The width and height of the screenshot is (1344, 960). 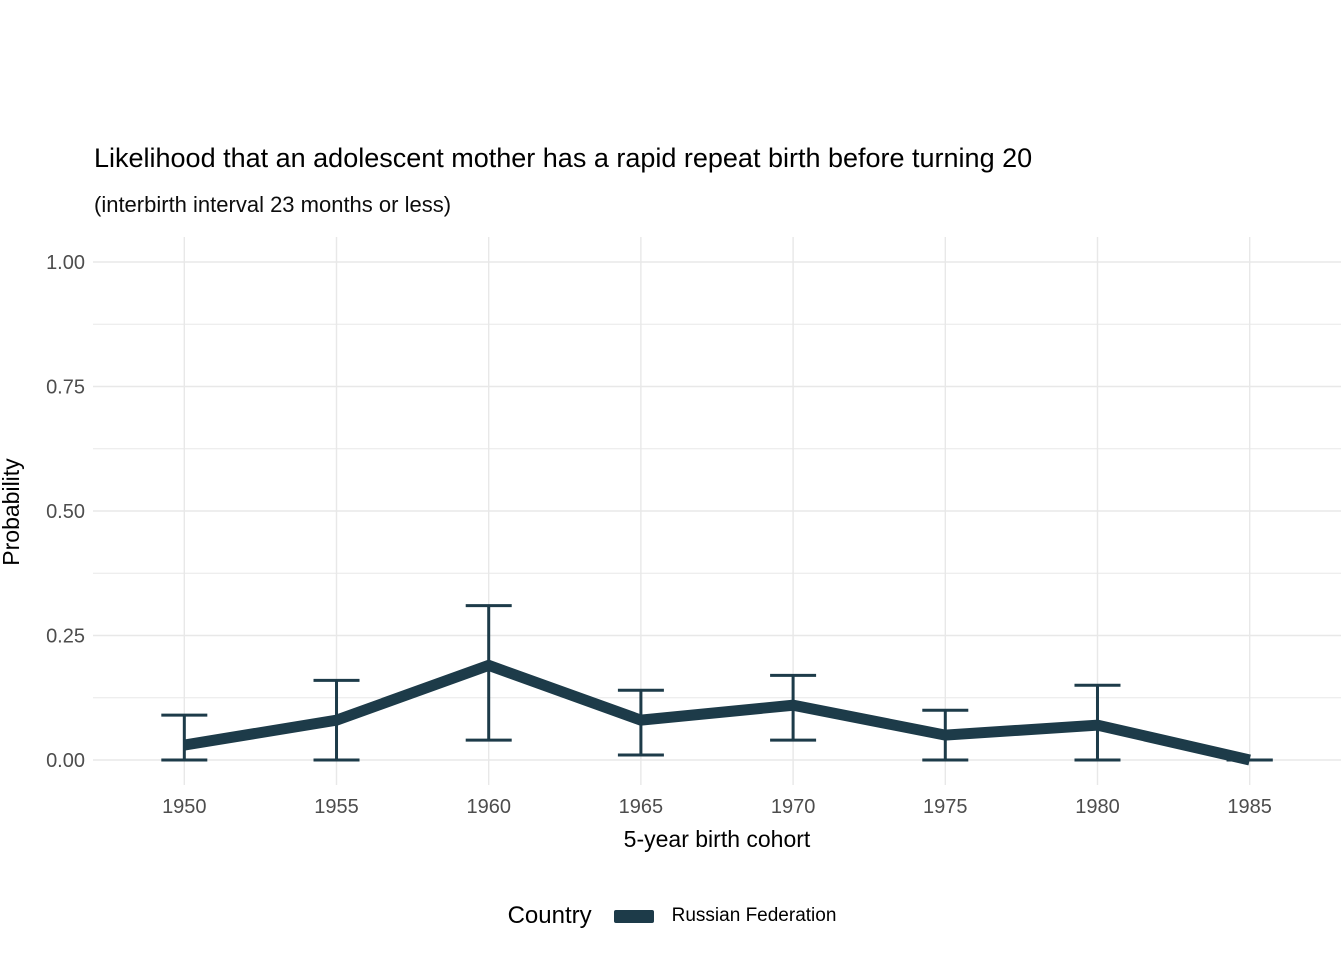 What do you see at coordinates (65, 761) in the screenshot?
I see `y-tick-label: 0.00` at bounding box center [65, 761].